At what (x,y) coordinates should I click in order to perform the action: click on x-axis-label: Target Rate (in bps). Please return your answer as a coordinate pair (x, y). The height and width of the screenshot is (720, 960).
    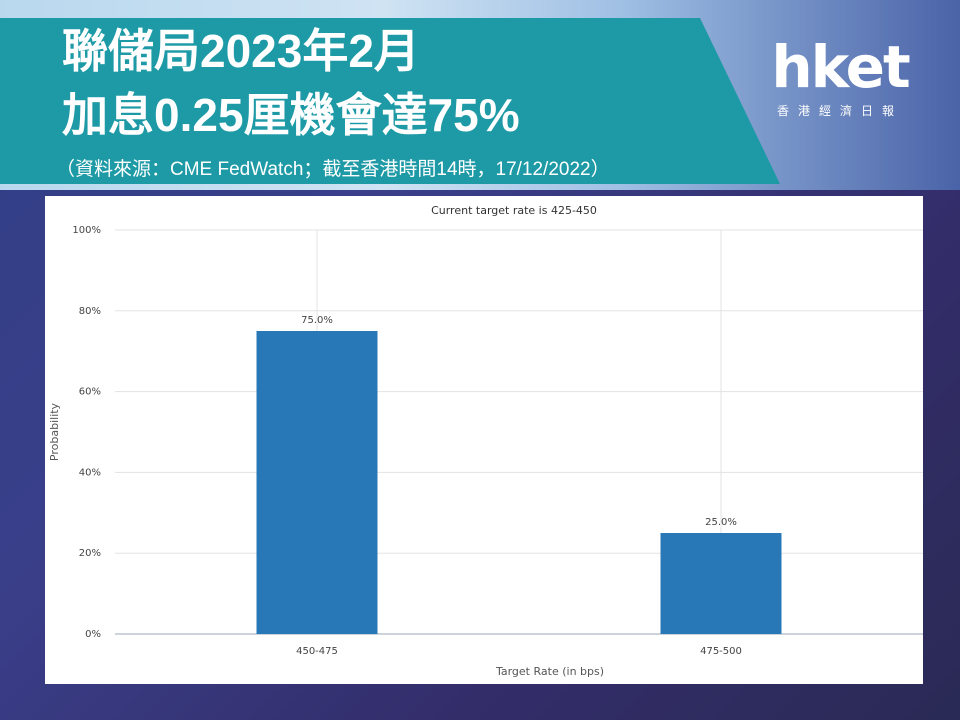
    Looking at the image, I should click on (549, 671).